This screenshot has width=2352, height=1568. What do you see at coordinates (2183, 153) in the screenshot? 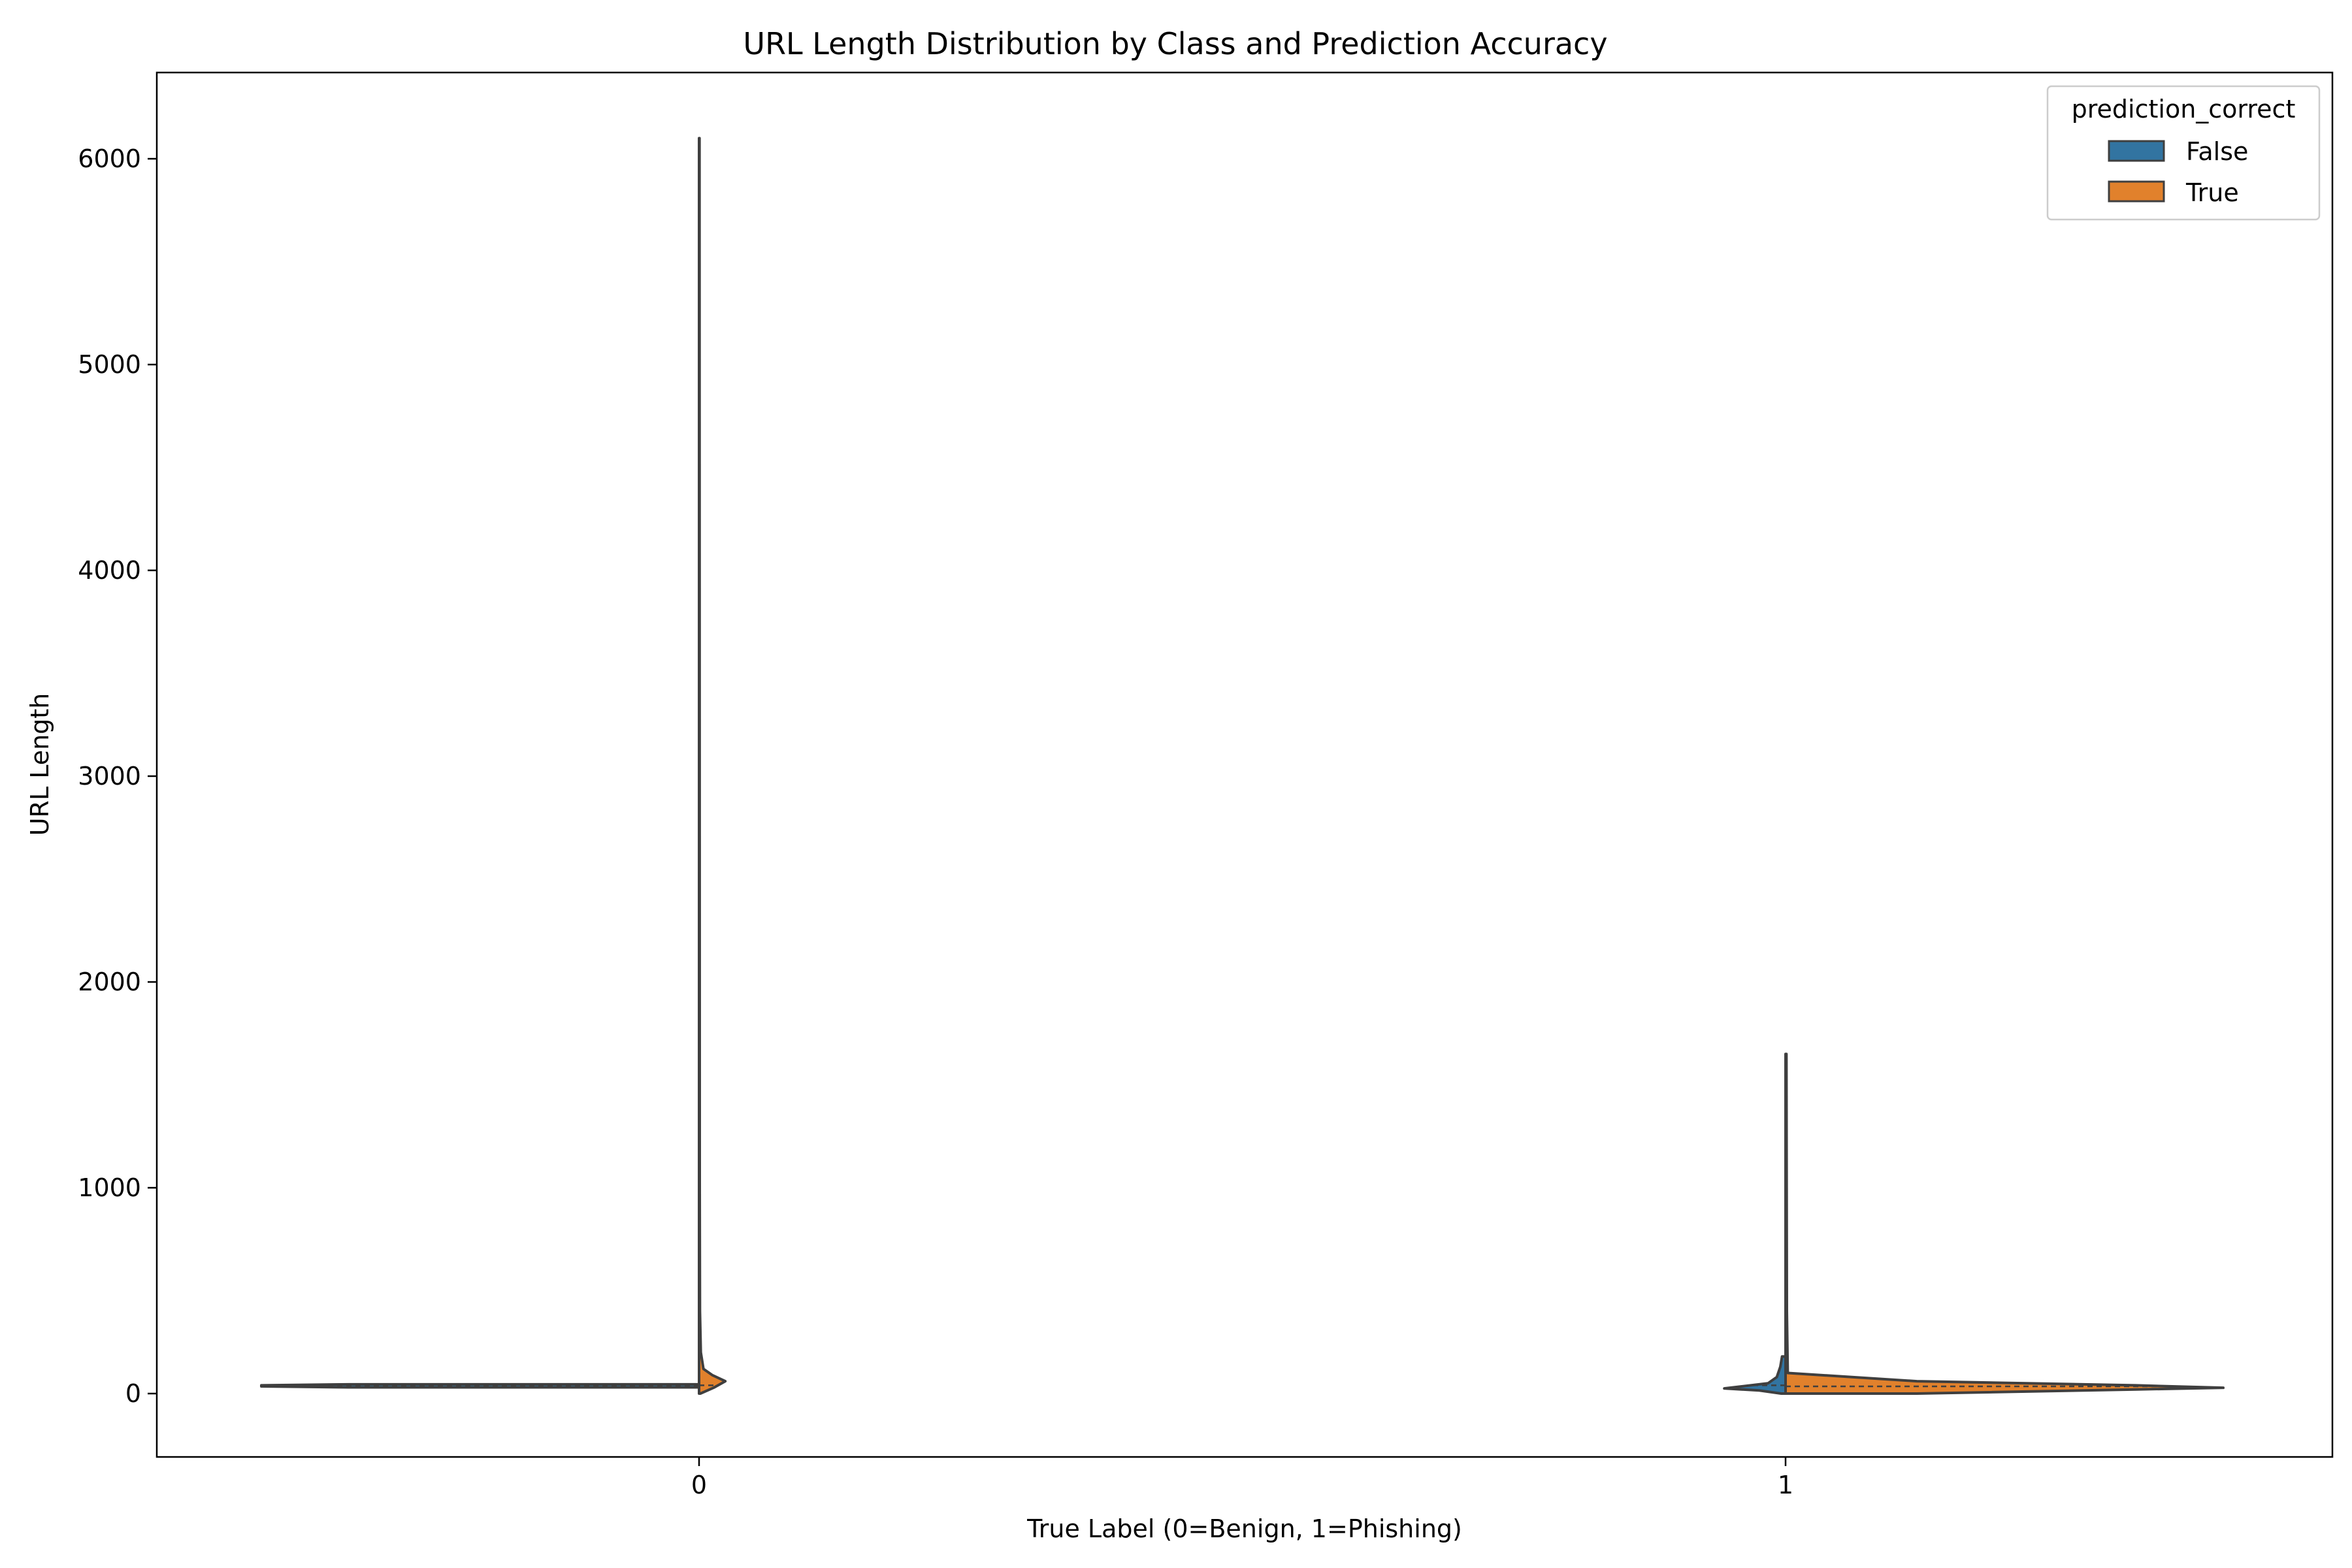
I see `legend: prediction_correct False True` at bounding box center [2183, 153].